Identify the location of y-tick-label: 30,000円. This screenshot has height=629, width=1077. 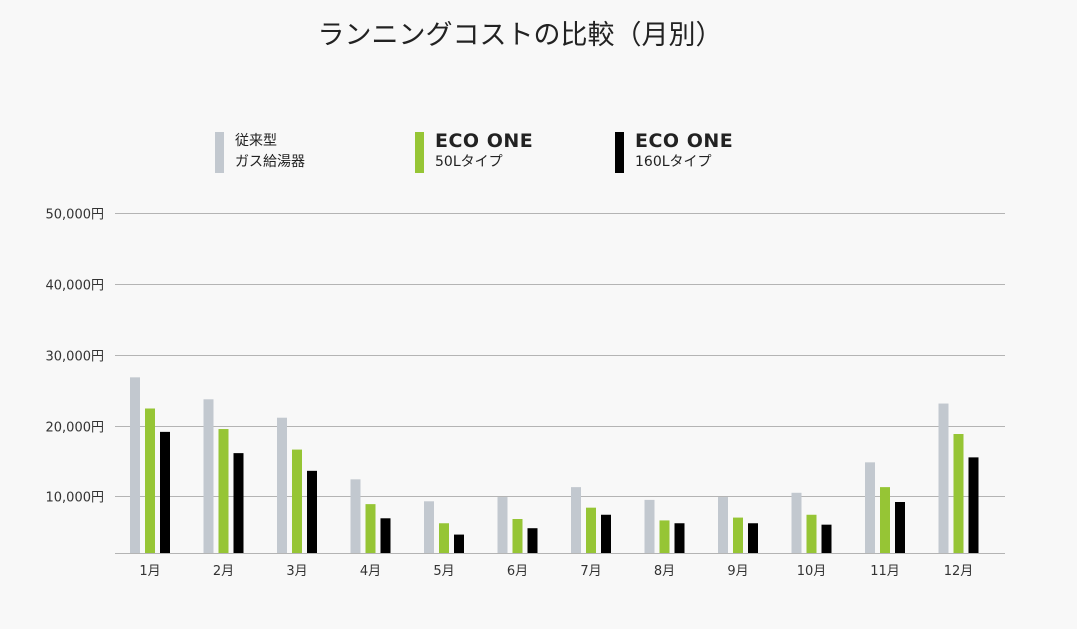
(75, 357).